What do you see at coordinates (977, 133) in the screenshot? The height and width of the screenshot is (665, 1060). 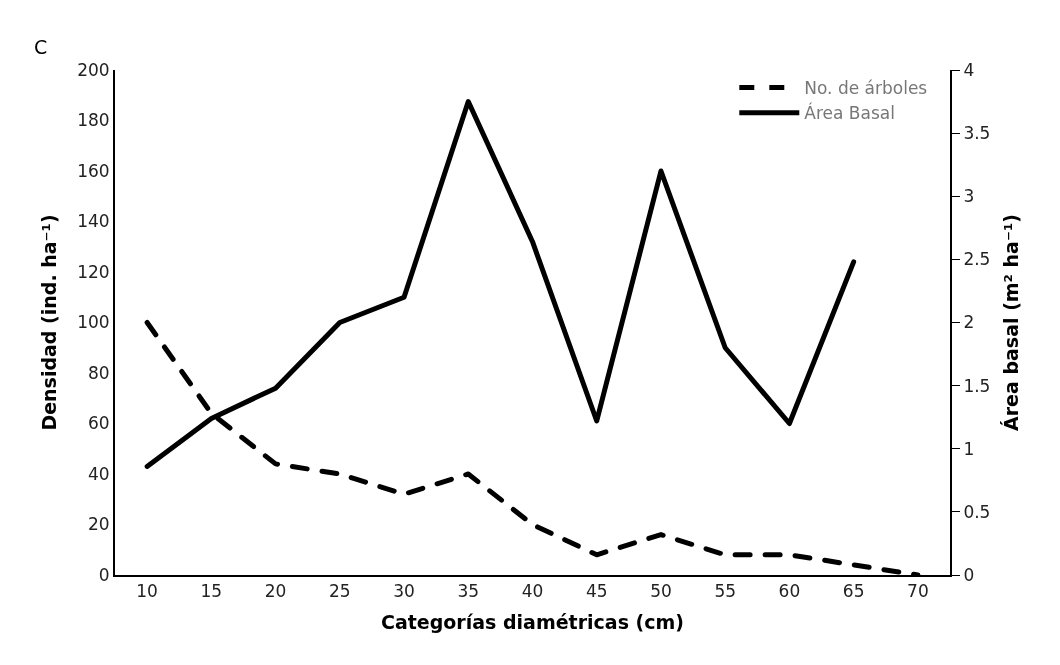 I see `y2-tick-label: 3.5` at bounding box center [977, 133].